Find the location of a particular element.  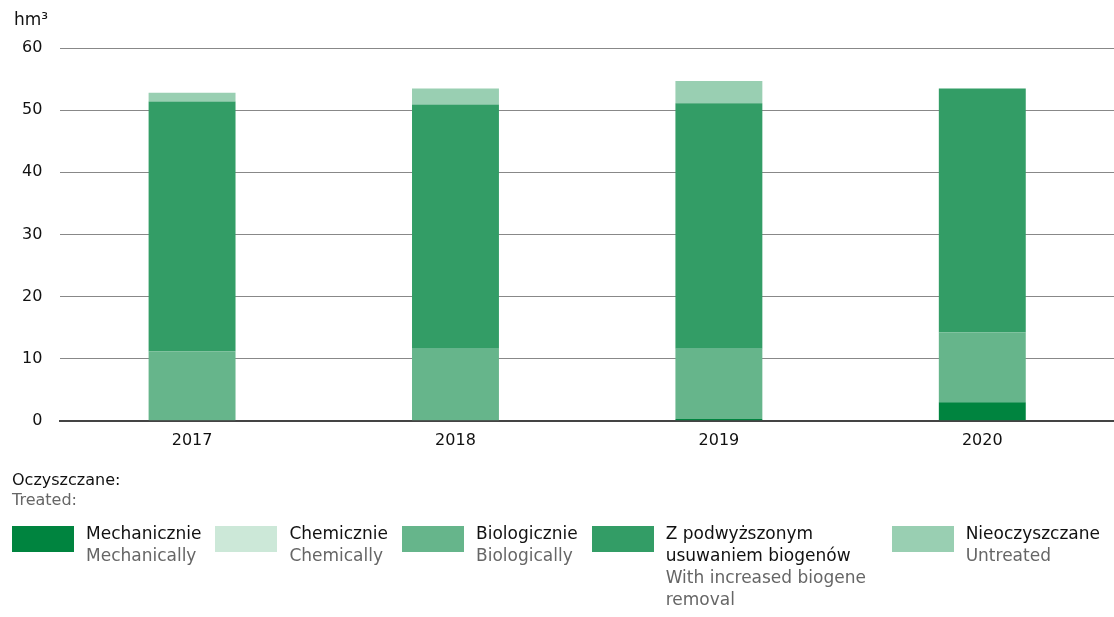

y-tick-label: 20 is located at coordinates (32, 295).